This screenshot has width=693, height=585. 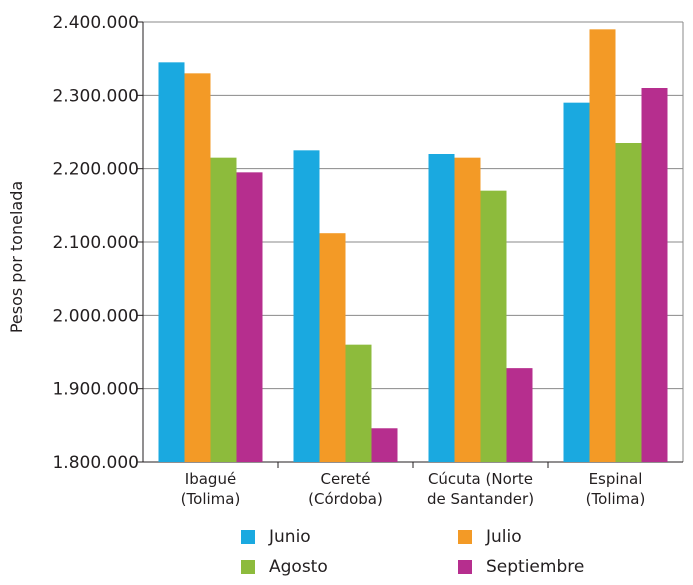 I want to click on x-tick-label: Cereté, so click(x=346, y=479).